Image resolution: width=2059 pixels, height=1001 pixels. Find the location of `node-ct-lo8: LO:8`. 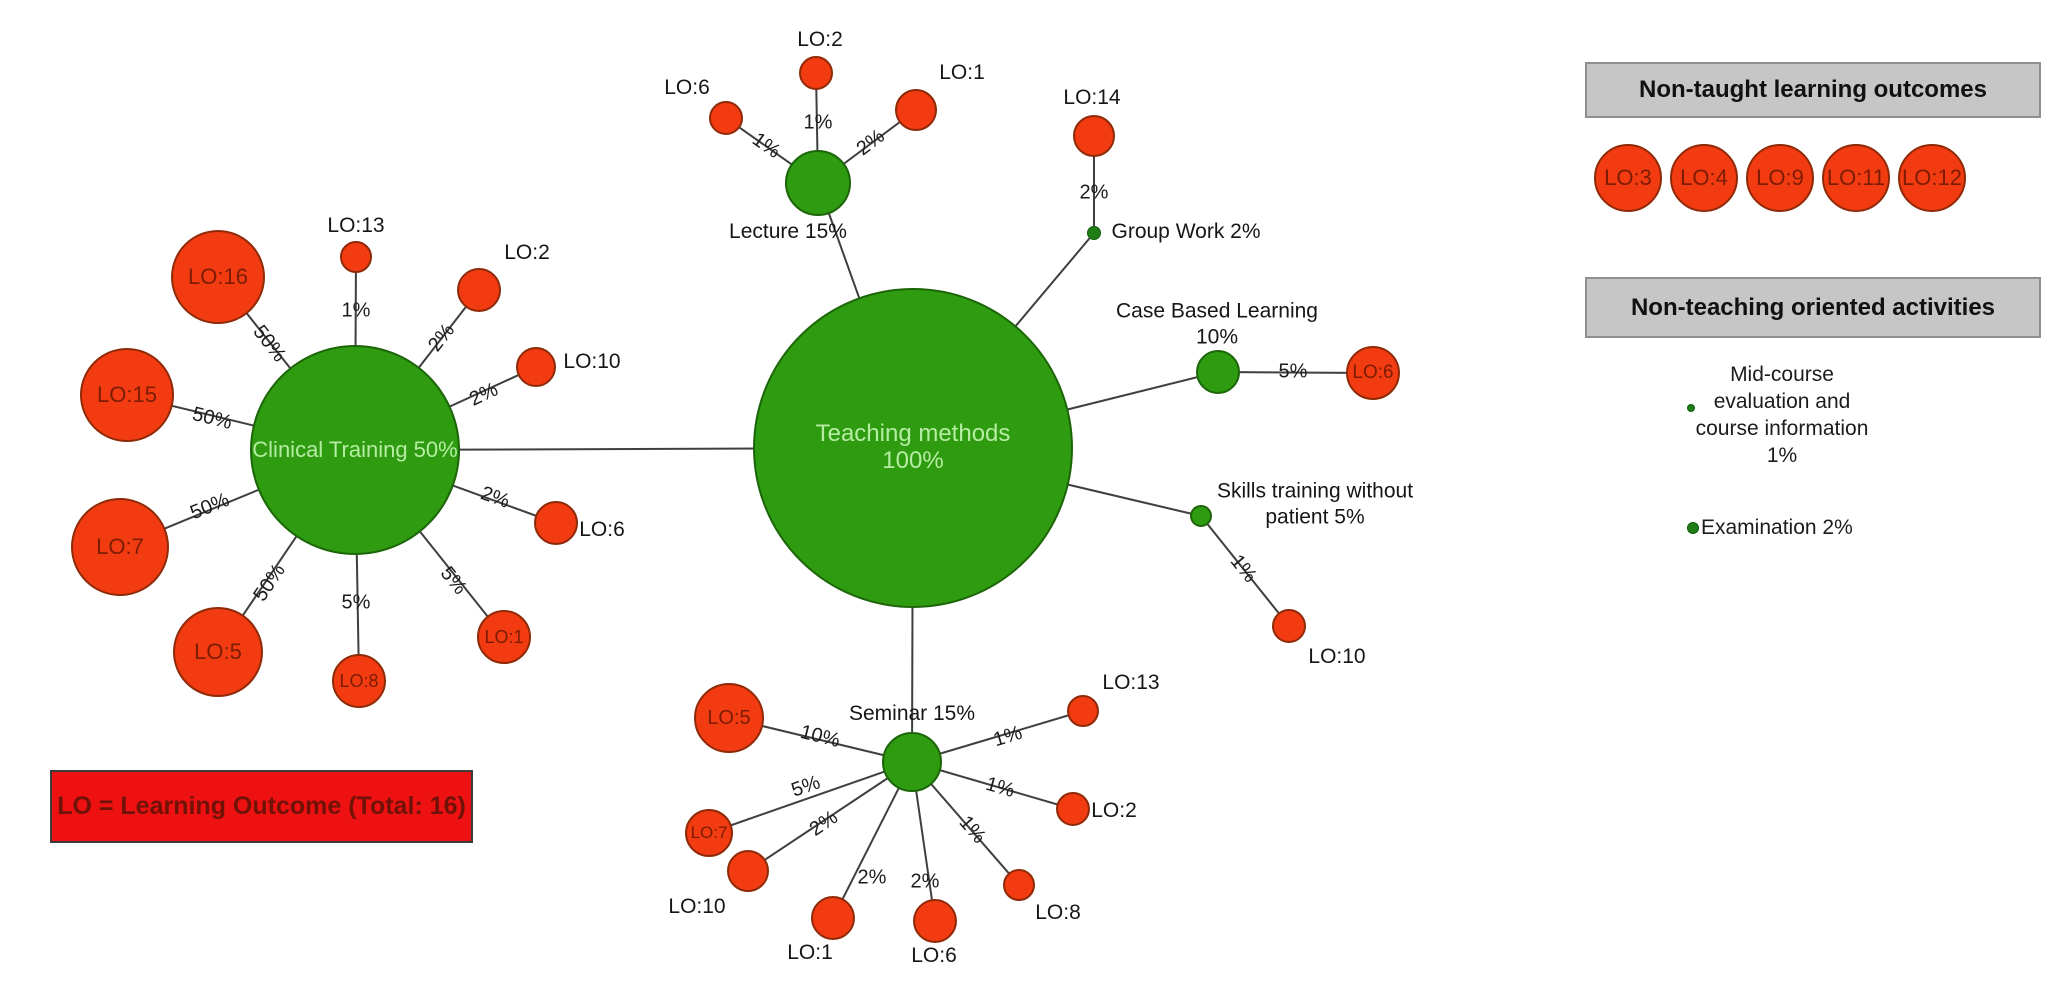

node-ct-lo8: LO:8 is located at coordinates (359, 681).